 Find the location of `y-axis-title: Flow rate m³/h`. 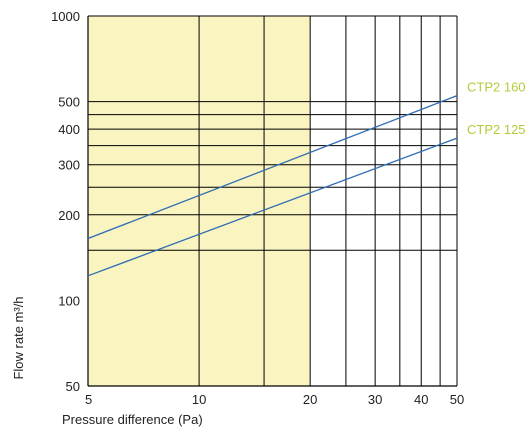

y-axis-title: Flow rate m³/h is located at coordinates (18, 337).